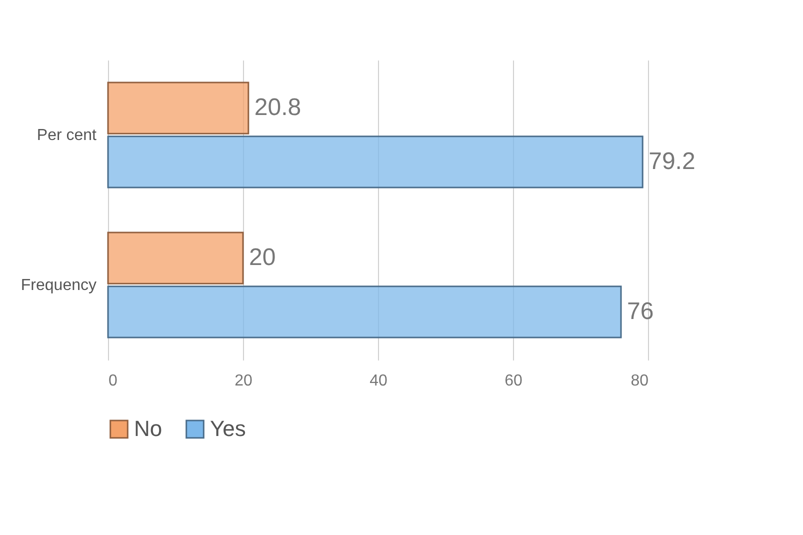  What do you see at coordinates (228, 429) in the screenshot?
I see `legend-label: Yes` at bounding box center [228, 429].